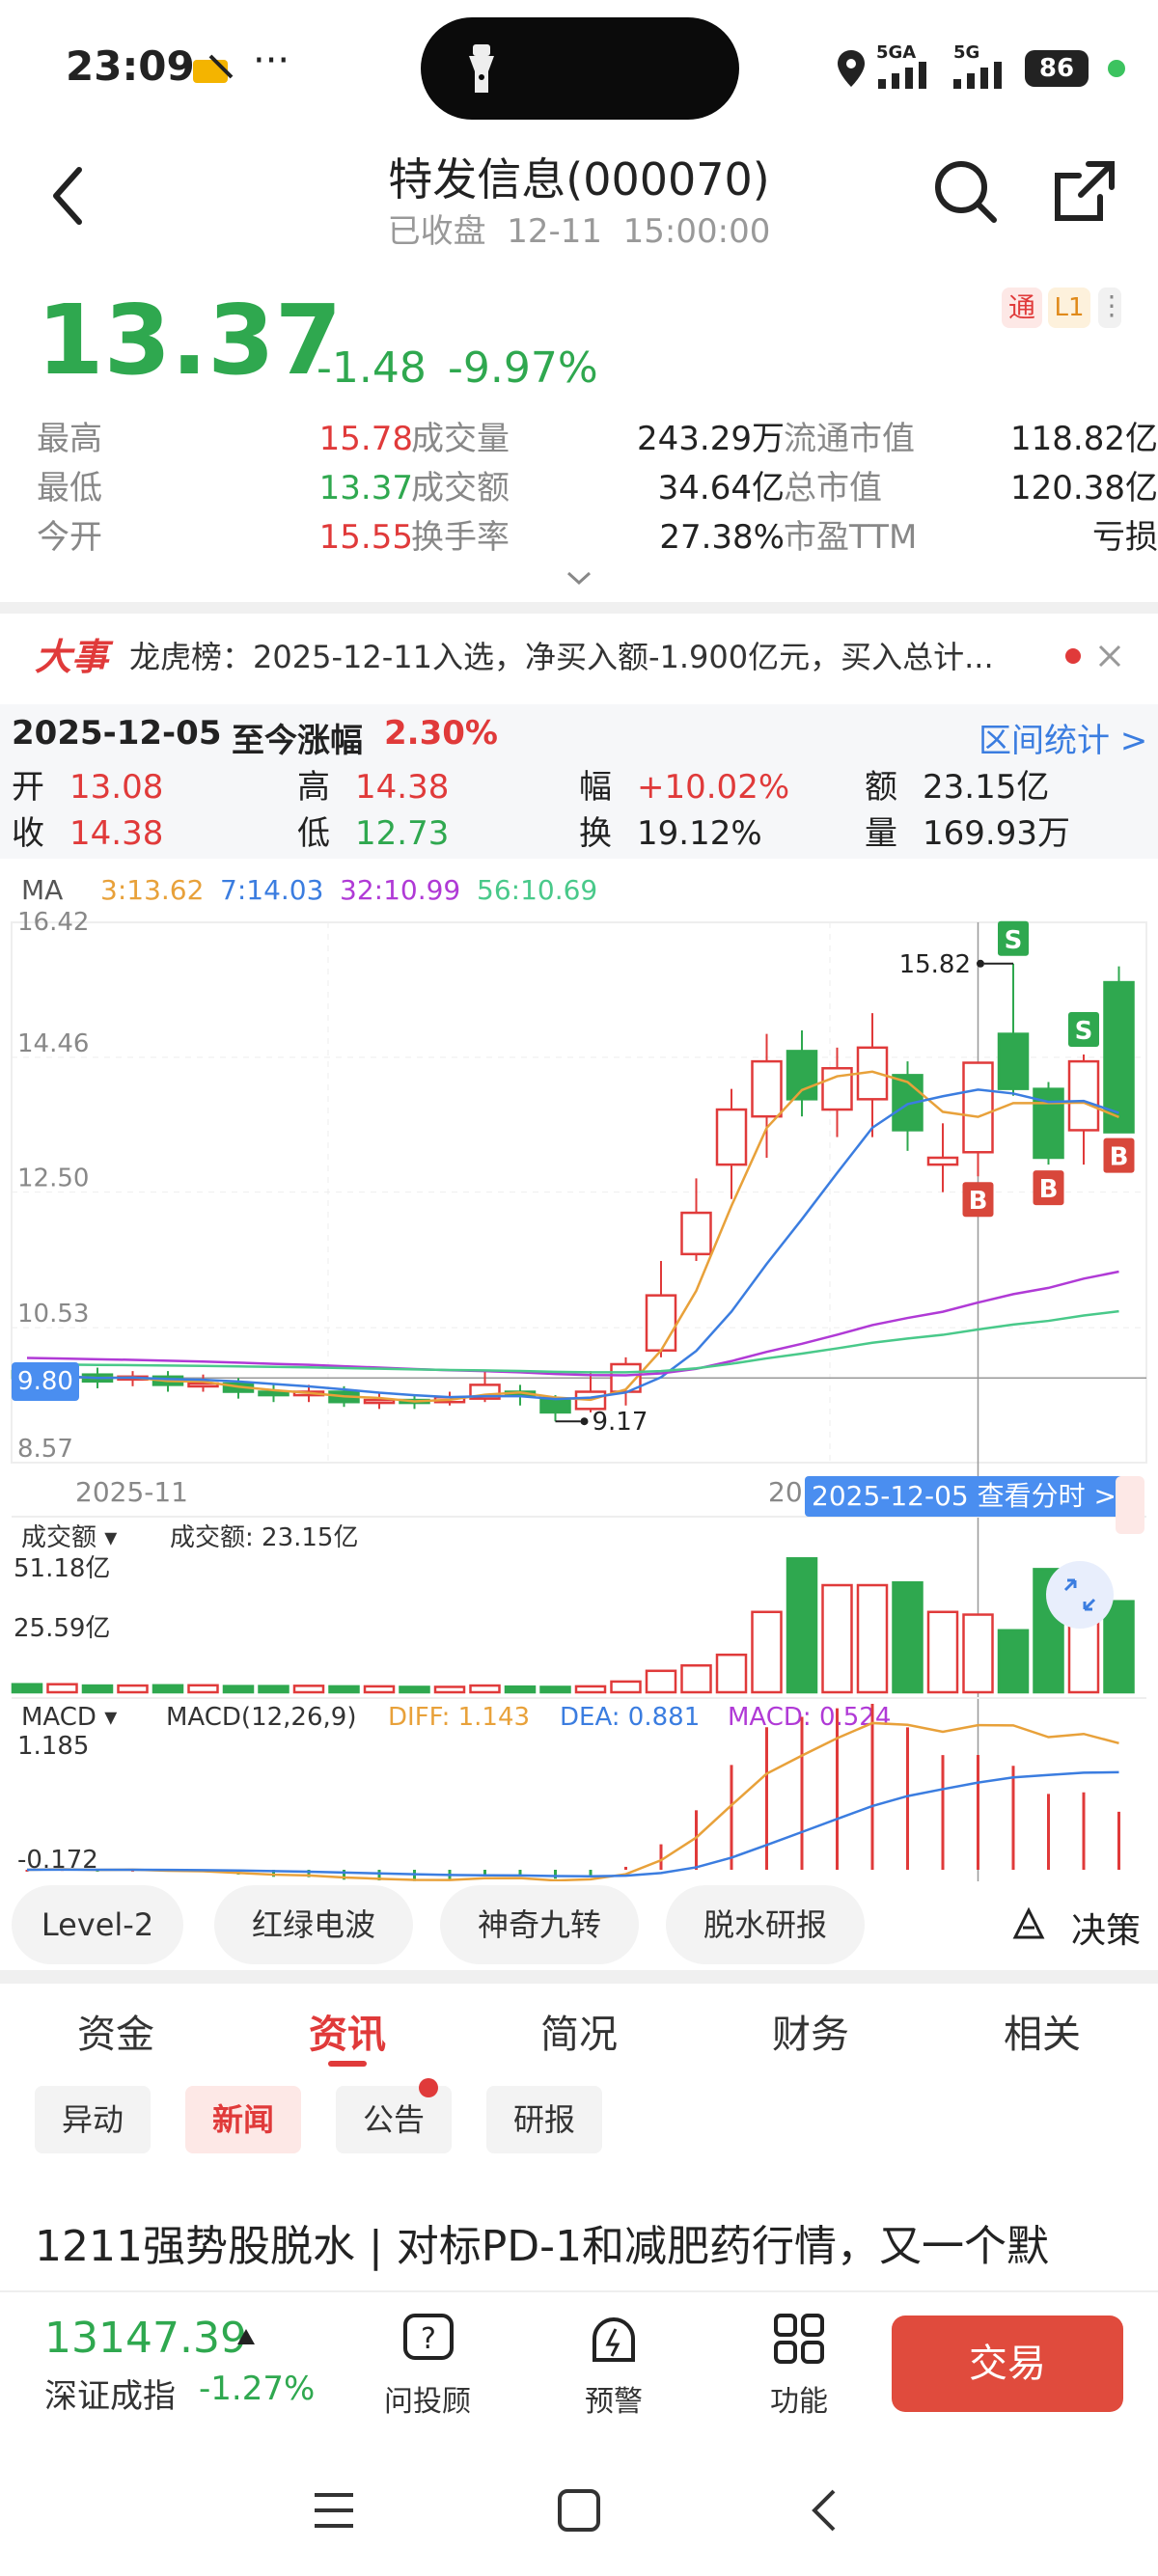 This screenshot has width=1158, height=2576. What do you see at coordinates (580, 68) in the screenshot?
I see `dynamic-island` at bounding box center [580, 68].